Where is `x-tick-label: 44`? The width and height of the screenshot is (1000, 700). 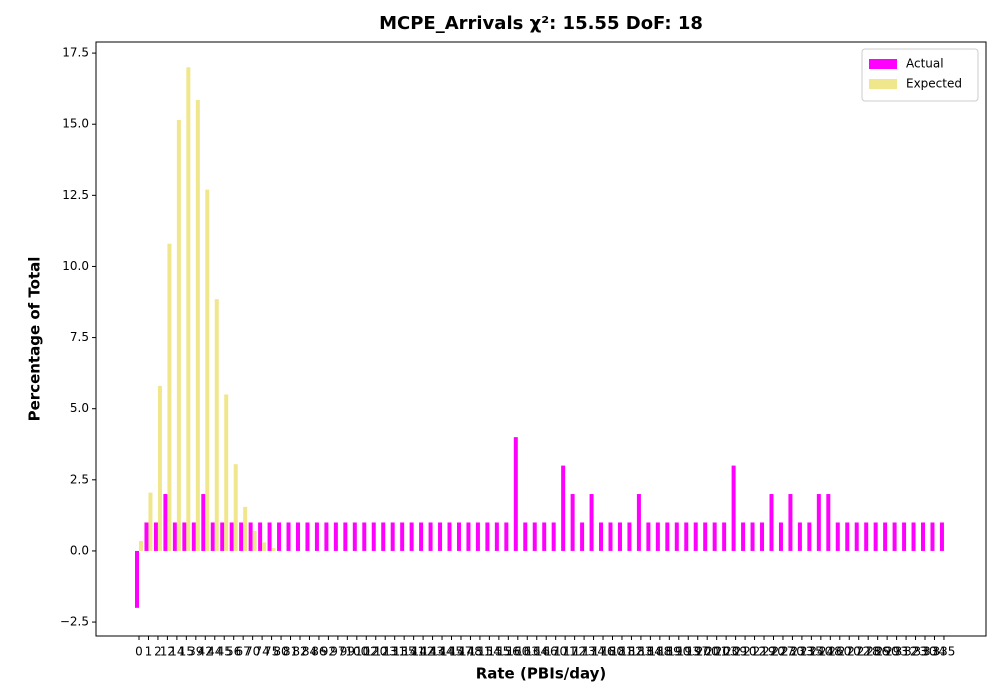 x-tick-label: 44 is located at coordinates (214, 652).